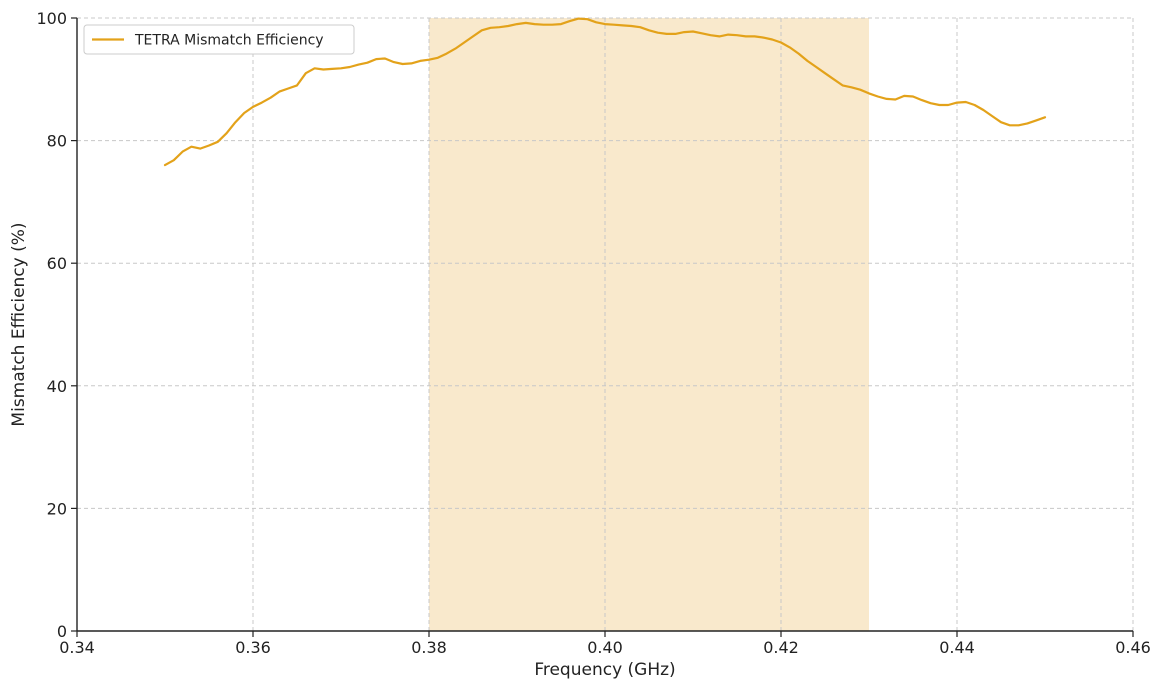  What do you see at coordinates (57, 508) in the screenshot?
I see `y-tick-label: 20` at bounding box center [57, 508].